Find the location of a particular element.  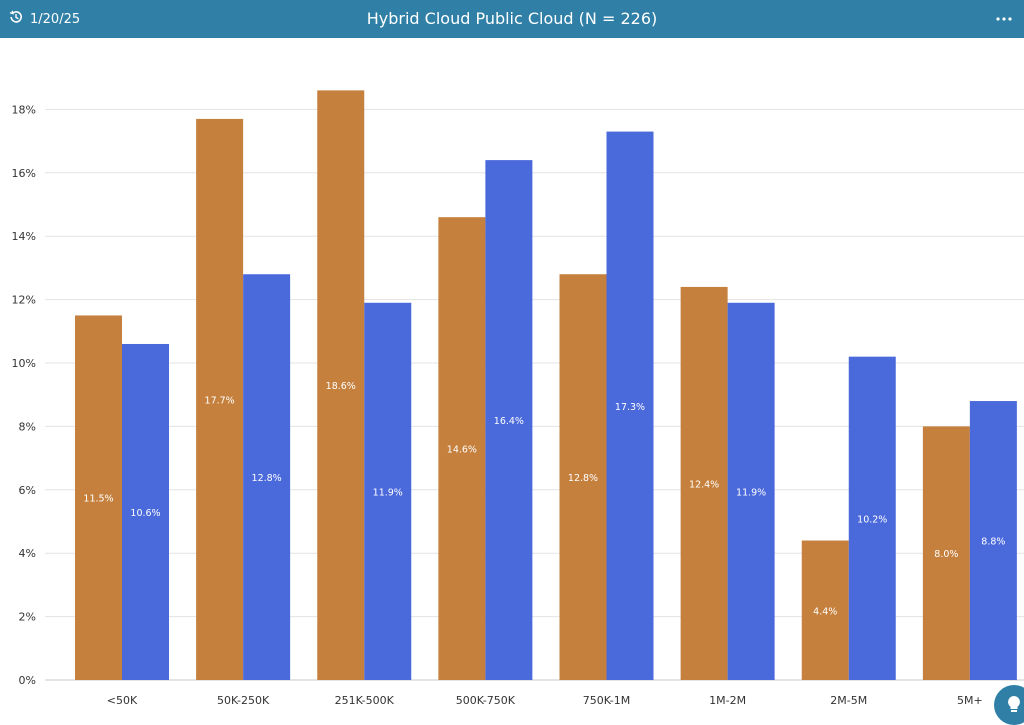

y-tick-label: 6% is located at coordinates (27, 490).